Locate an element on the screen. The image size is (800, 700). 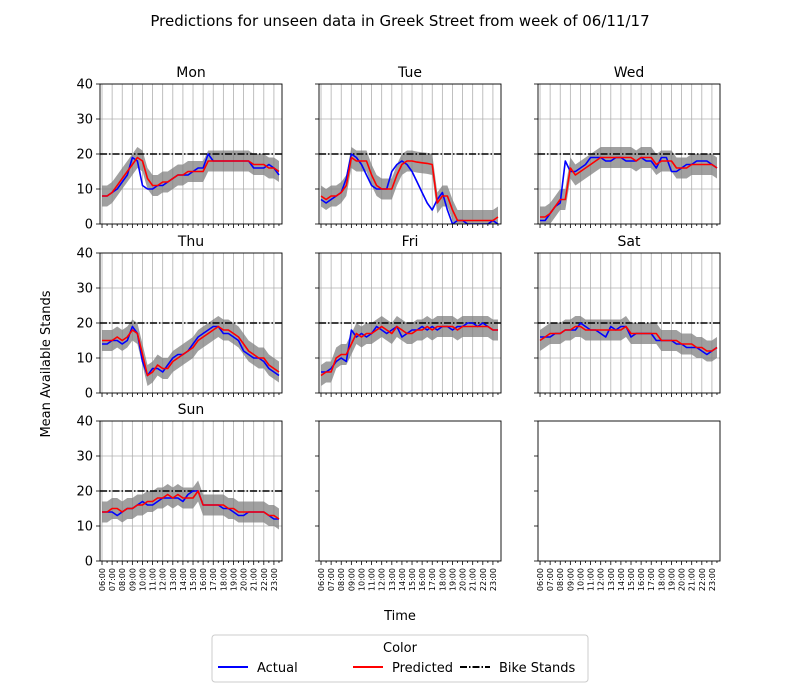
actual-series-line is located at coordinates (191, 351).